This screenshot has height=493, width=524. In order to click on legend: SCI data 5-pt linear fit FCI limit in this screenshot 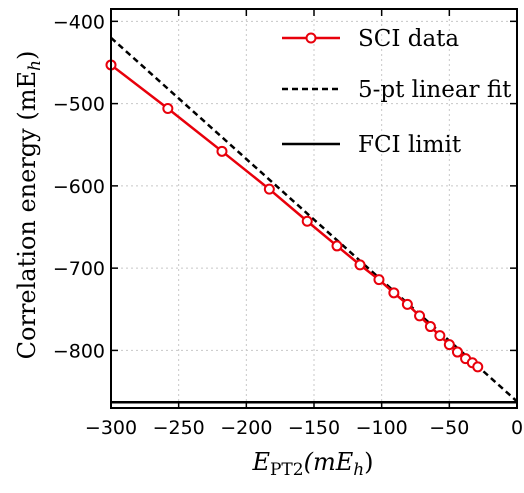, I will do `click(397, 92)`.